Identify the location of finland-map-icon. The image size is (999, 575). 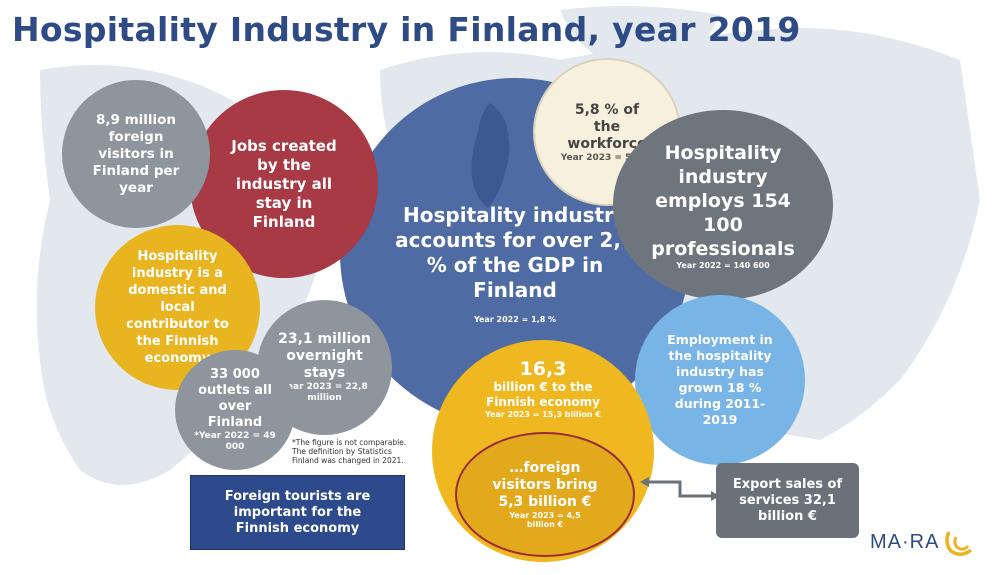
(490, 155).